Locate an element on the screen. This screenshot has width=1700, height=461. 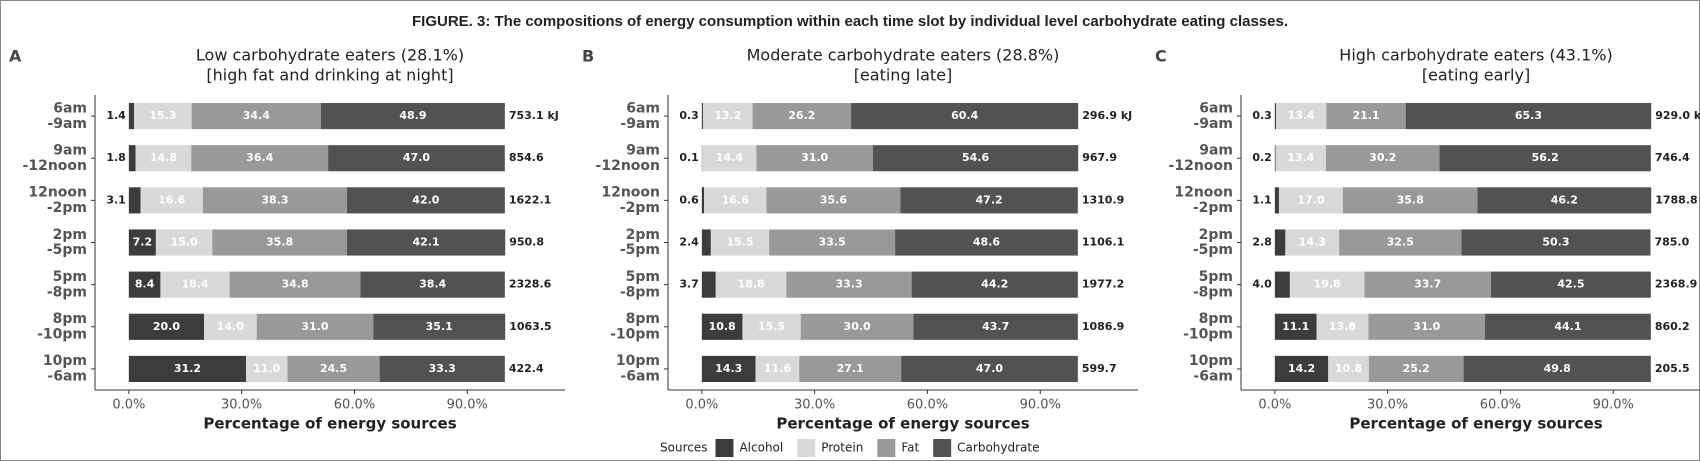
legend-label: Protein is located at coordinates (842, 448).